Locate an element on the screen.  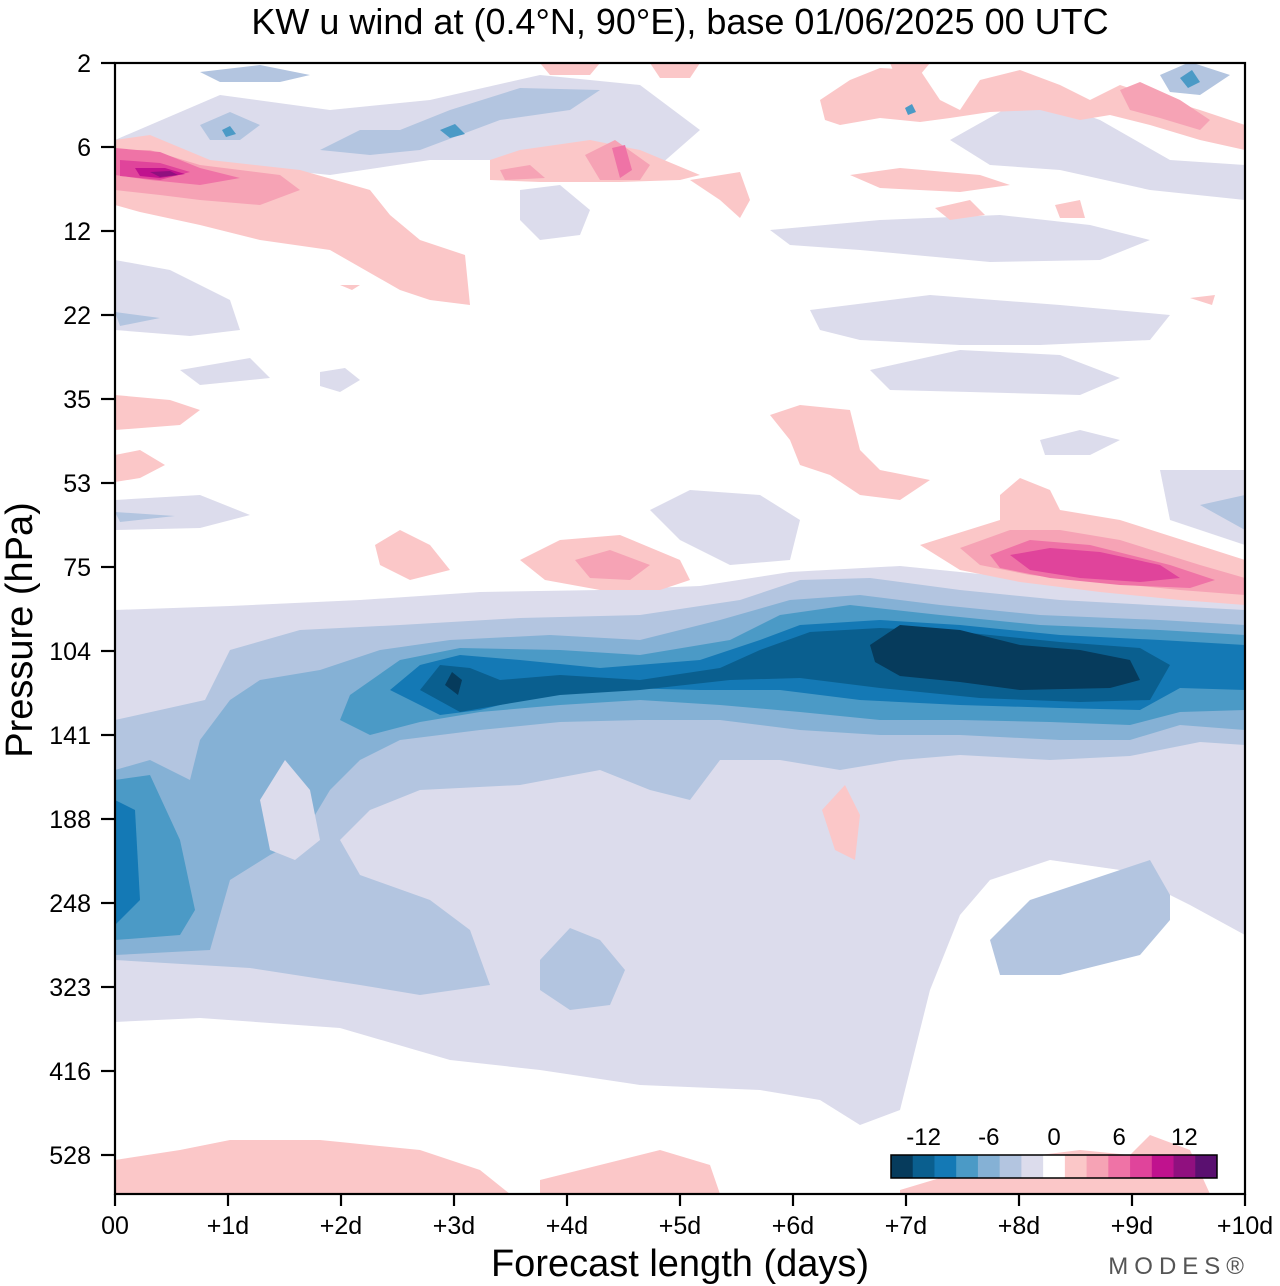
y-axis: 2 6 12 22 35 53 75 104 141 188 248 323 416 528 is located at coordinates (82, 610).